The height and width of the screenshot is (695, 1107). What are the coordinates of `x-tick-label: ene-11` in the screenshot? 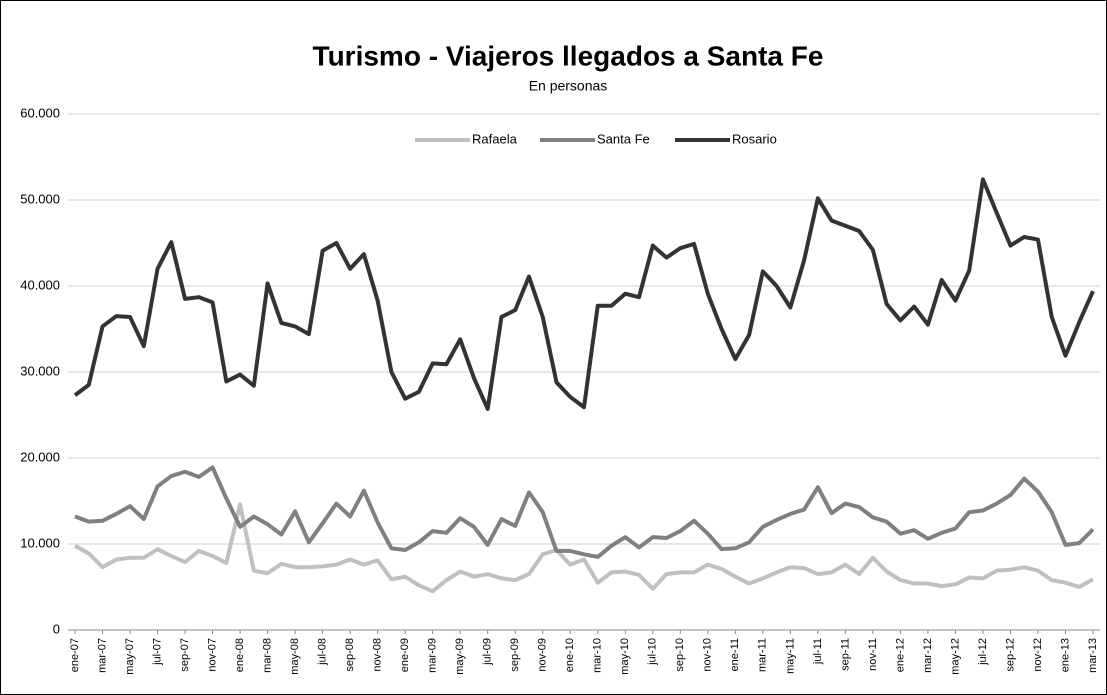 It's located at (735, 654).